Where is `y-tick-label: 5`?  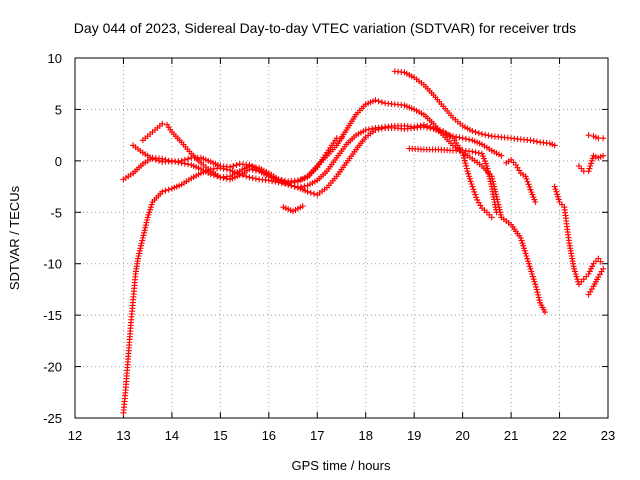
y-tick-label: 5 is located at coordinates (58, 109).